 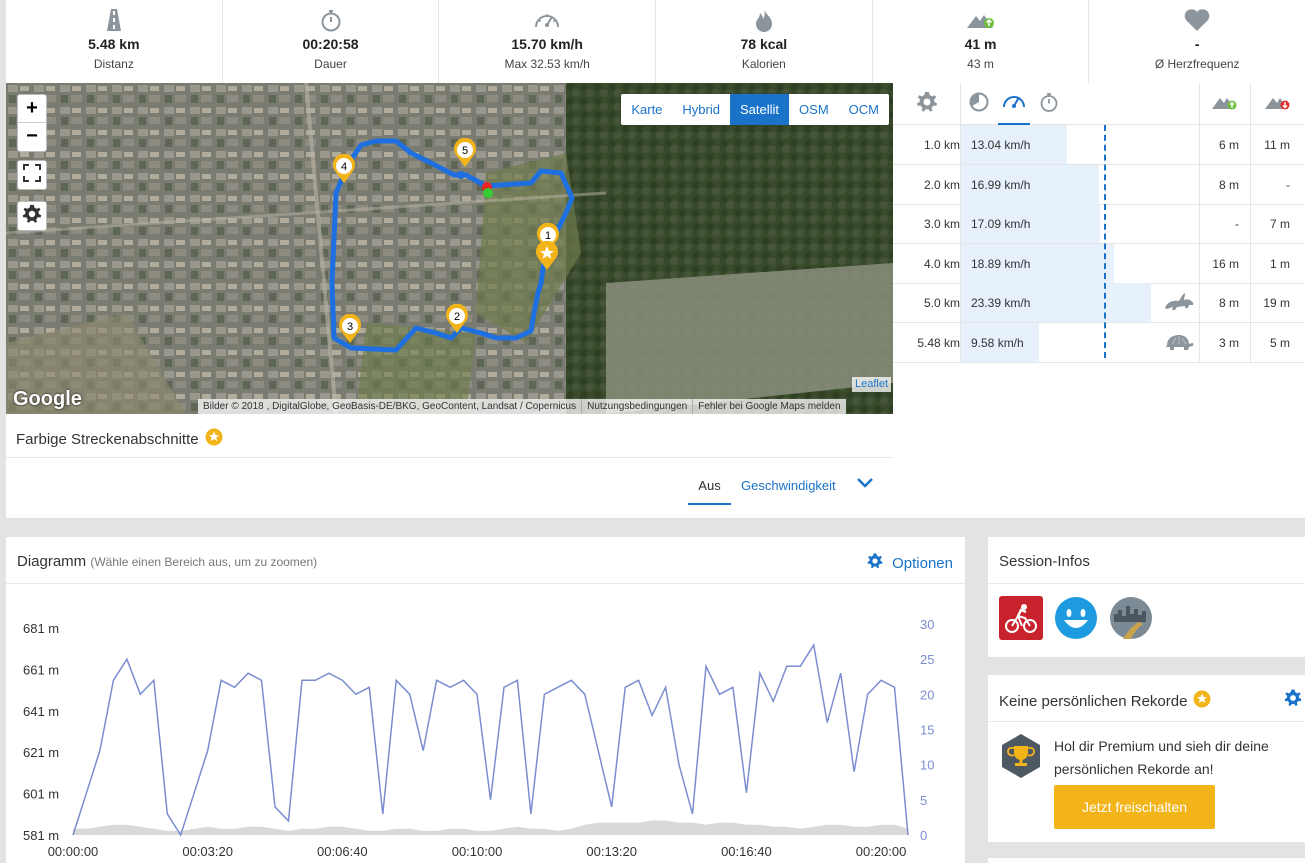 I want to click on split-marker: 4, so click(x=344, y=169).